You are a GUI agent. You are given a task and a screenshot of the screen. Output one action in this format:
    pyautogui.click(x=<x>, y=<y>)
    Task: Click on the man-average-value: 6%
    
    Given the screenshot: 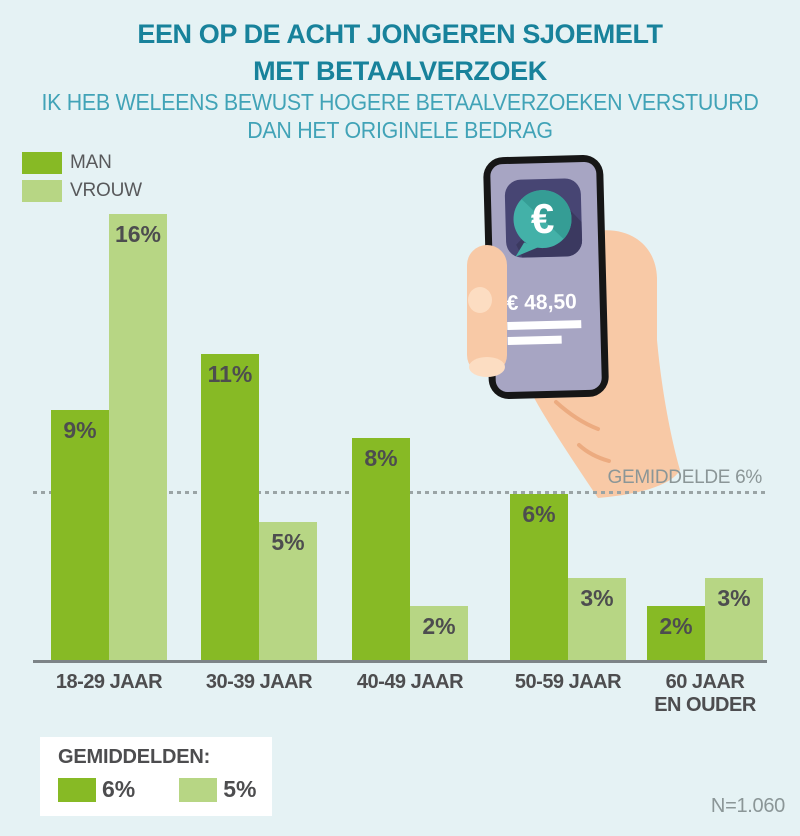 What is the action you would take?
    pyautogui.click(x=119, y=789)
    